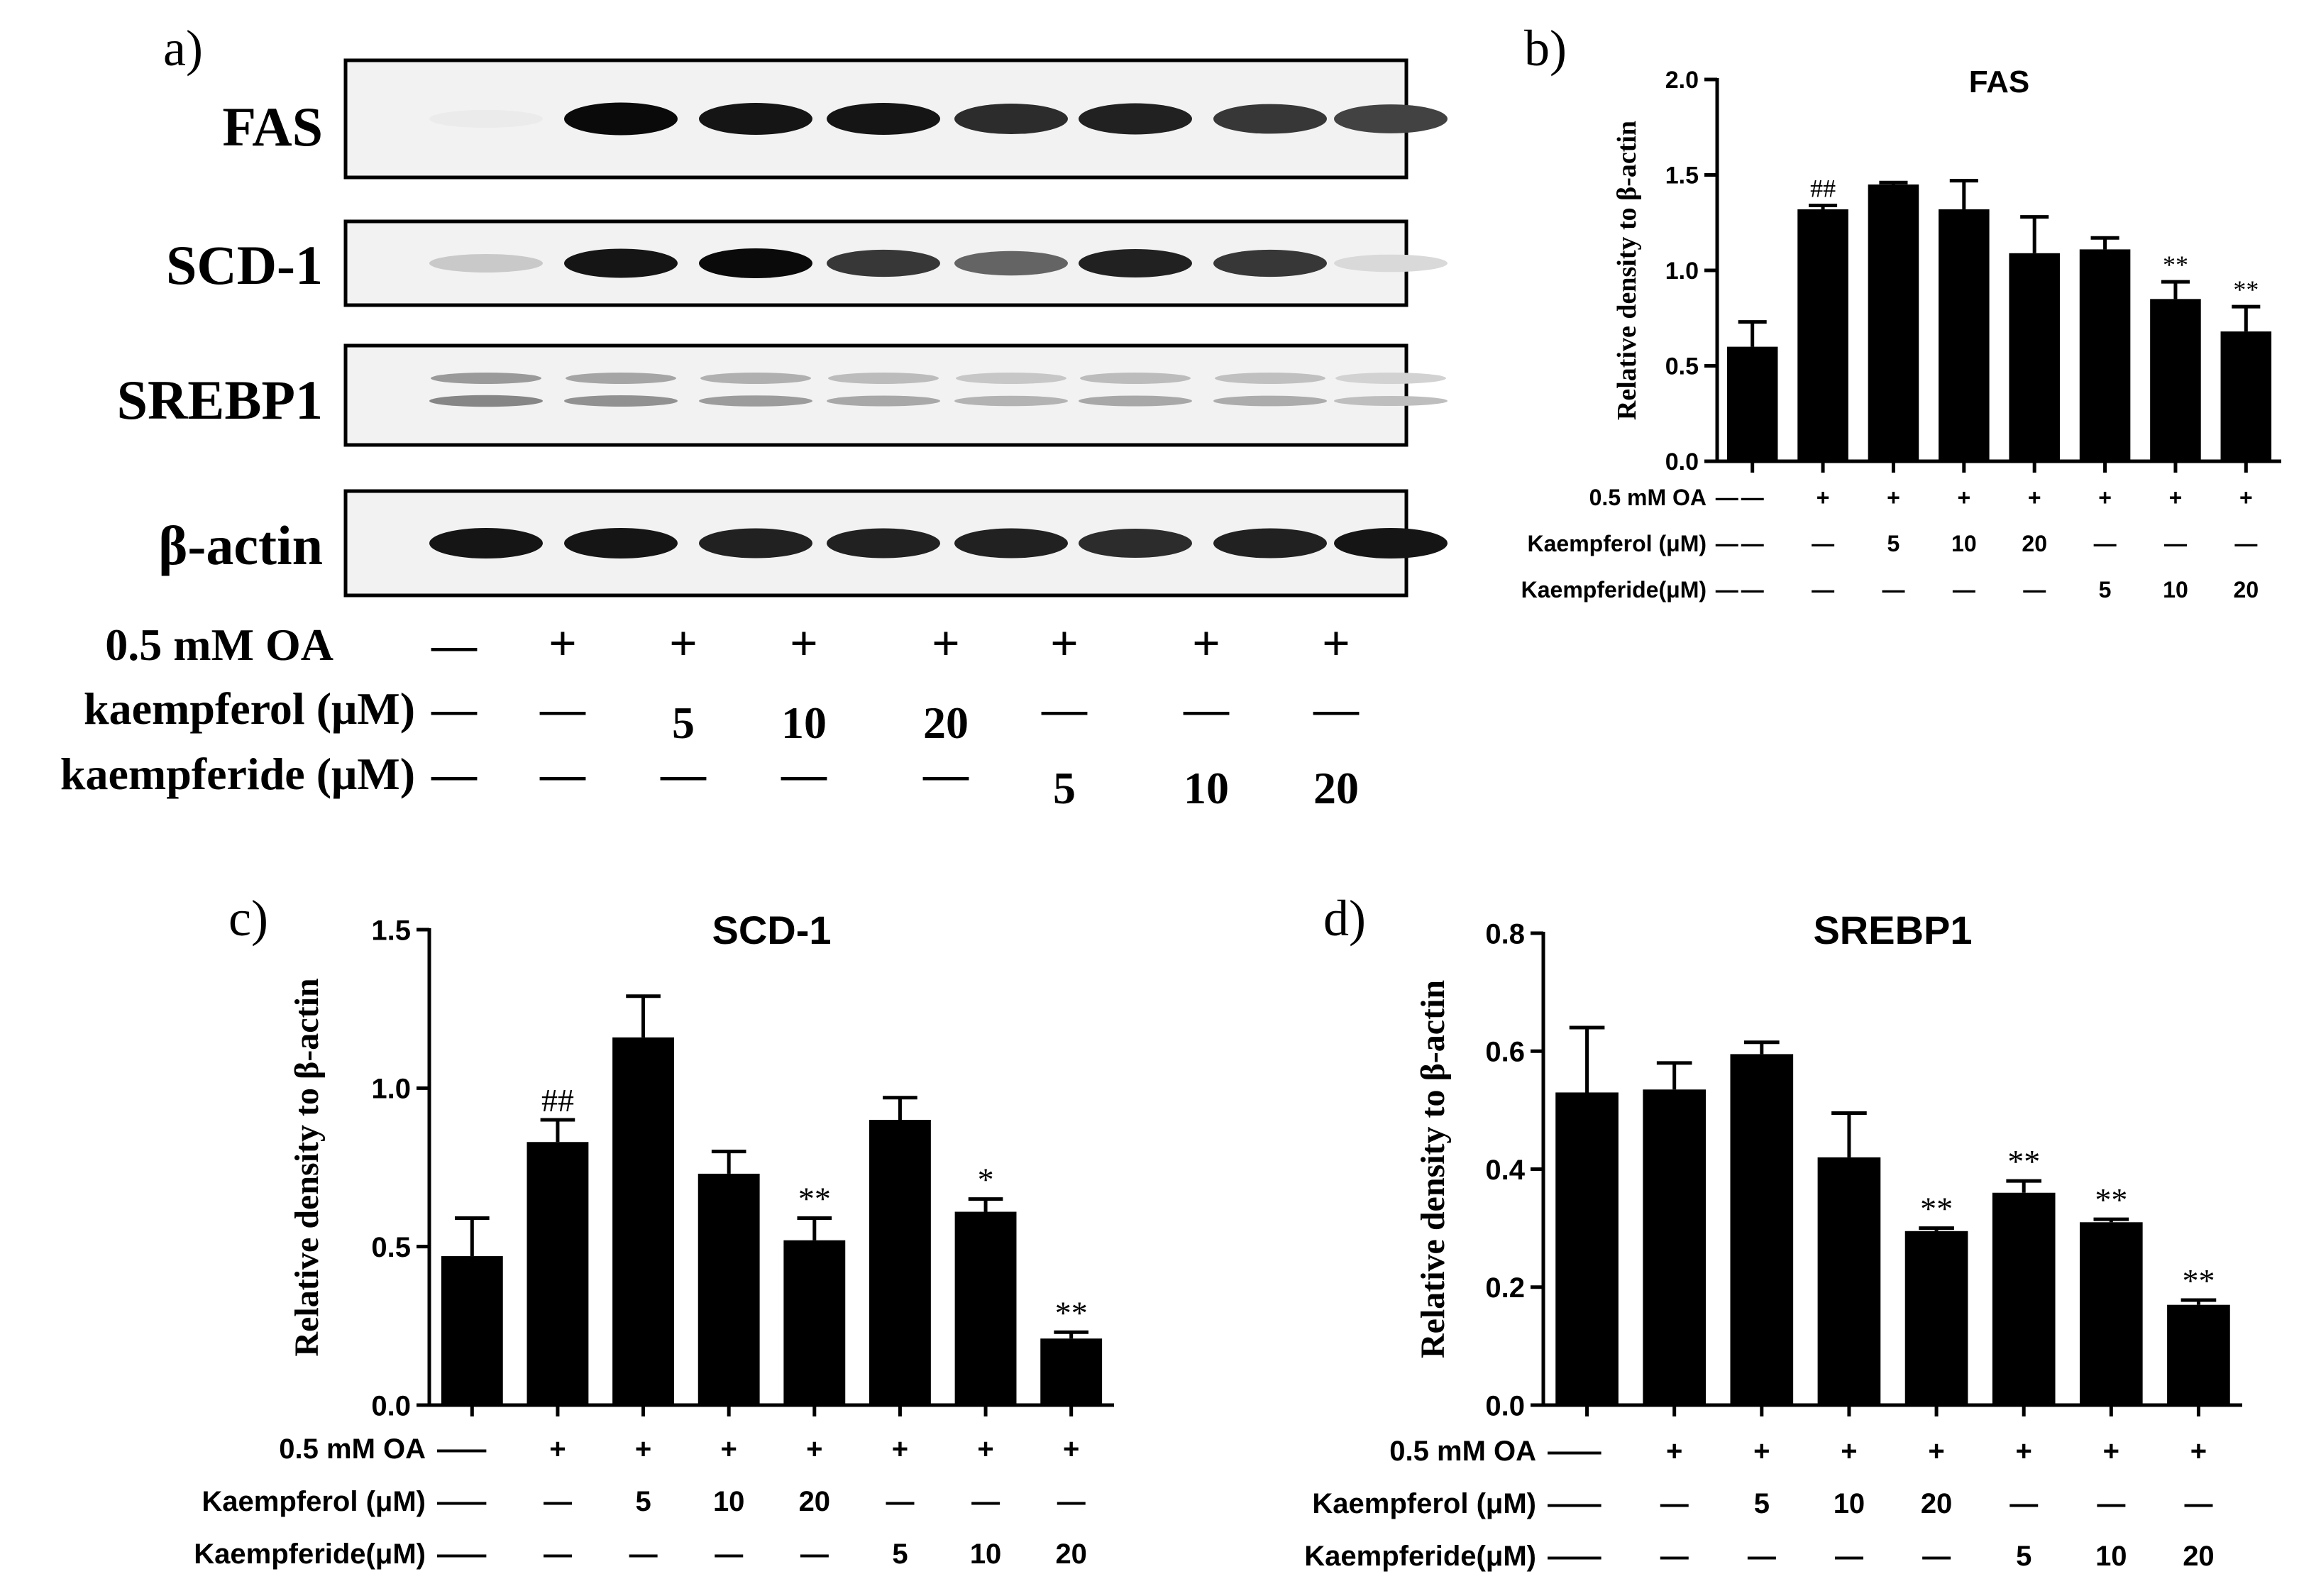 This screenshot has height=1596, width=2299. What do you see at coordinates (986, 1180) in the screenshot?
I see `significance-annotation: *` at bounding box center [986, 1180].